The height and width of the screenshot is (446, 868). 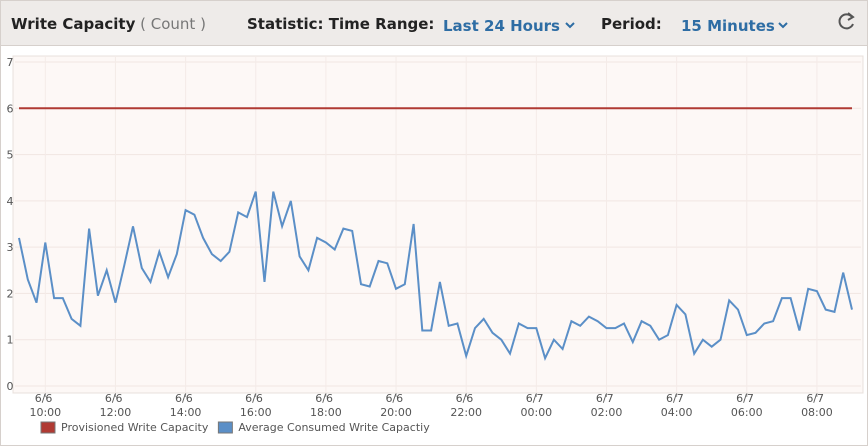 I want to click on y-tick-label: 5, so click(x=10, y=155).